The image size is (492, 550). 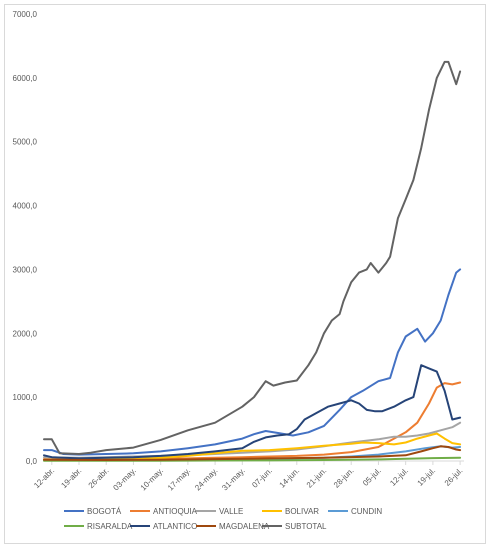 I want to click on series-line-magdalena, so click(x=252, y=453).